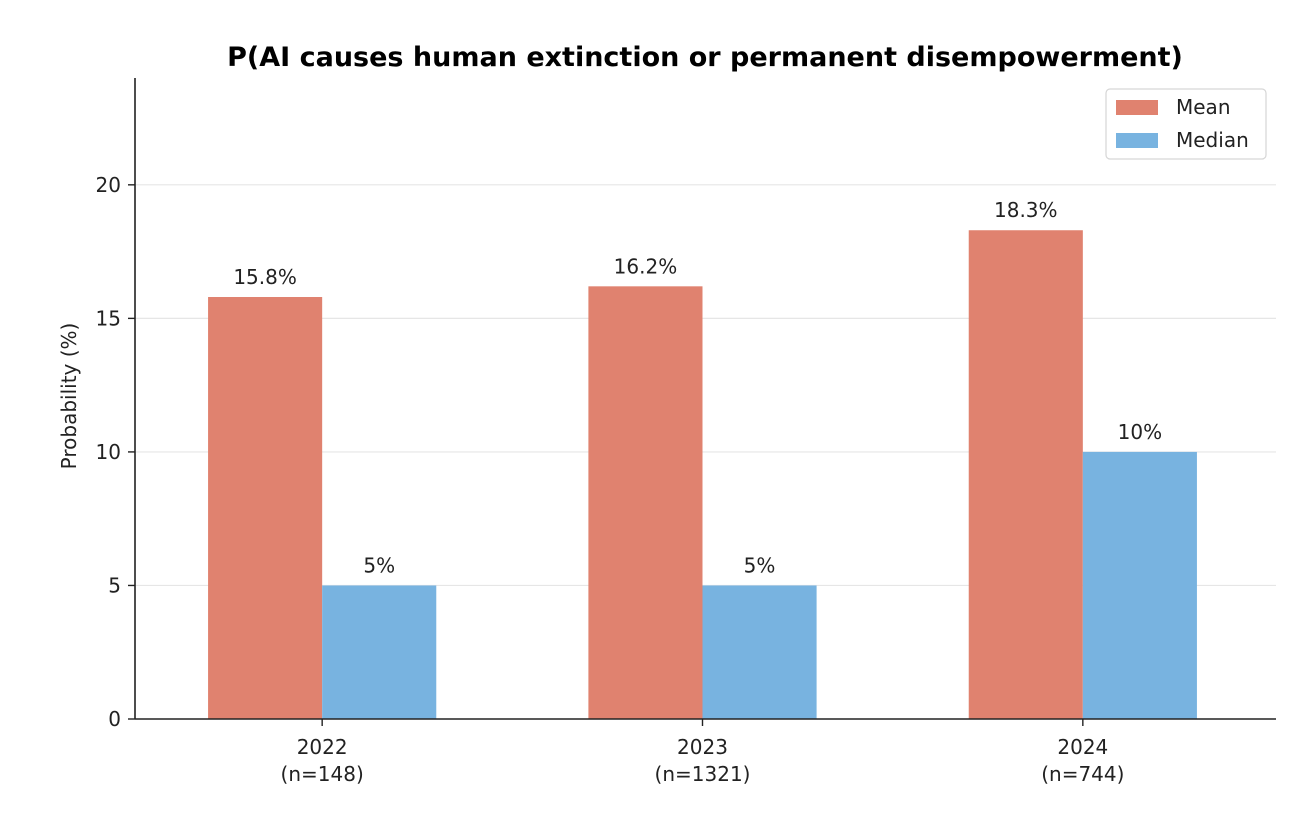  Describe the element at coordinates (1203, 107) in the screenshot. I see `legend-label-mean: Mean` at that location.